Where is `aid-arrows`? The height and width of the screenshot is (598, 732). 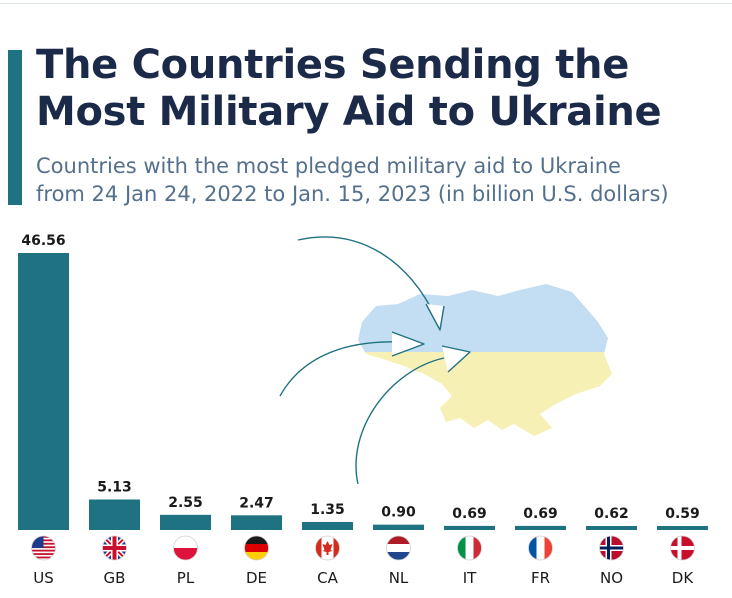 aid-arrows is located at coordinates (375, 360).